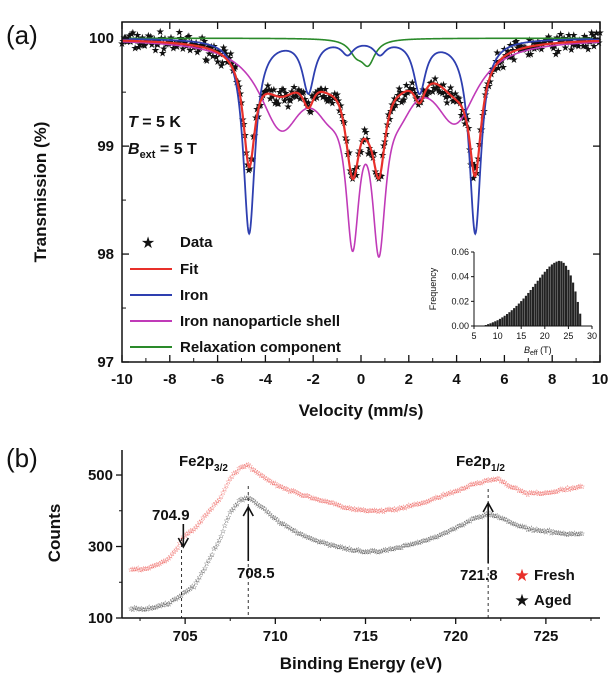 The width and height of the screenshot is (615, 675). What do you see at coordinates (105, 146) in the screenshot?
I see `y-tick-label: 99` at bounding box center [105, 146].